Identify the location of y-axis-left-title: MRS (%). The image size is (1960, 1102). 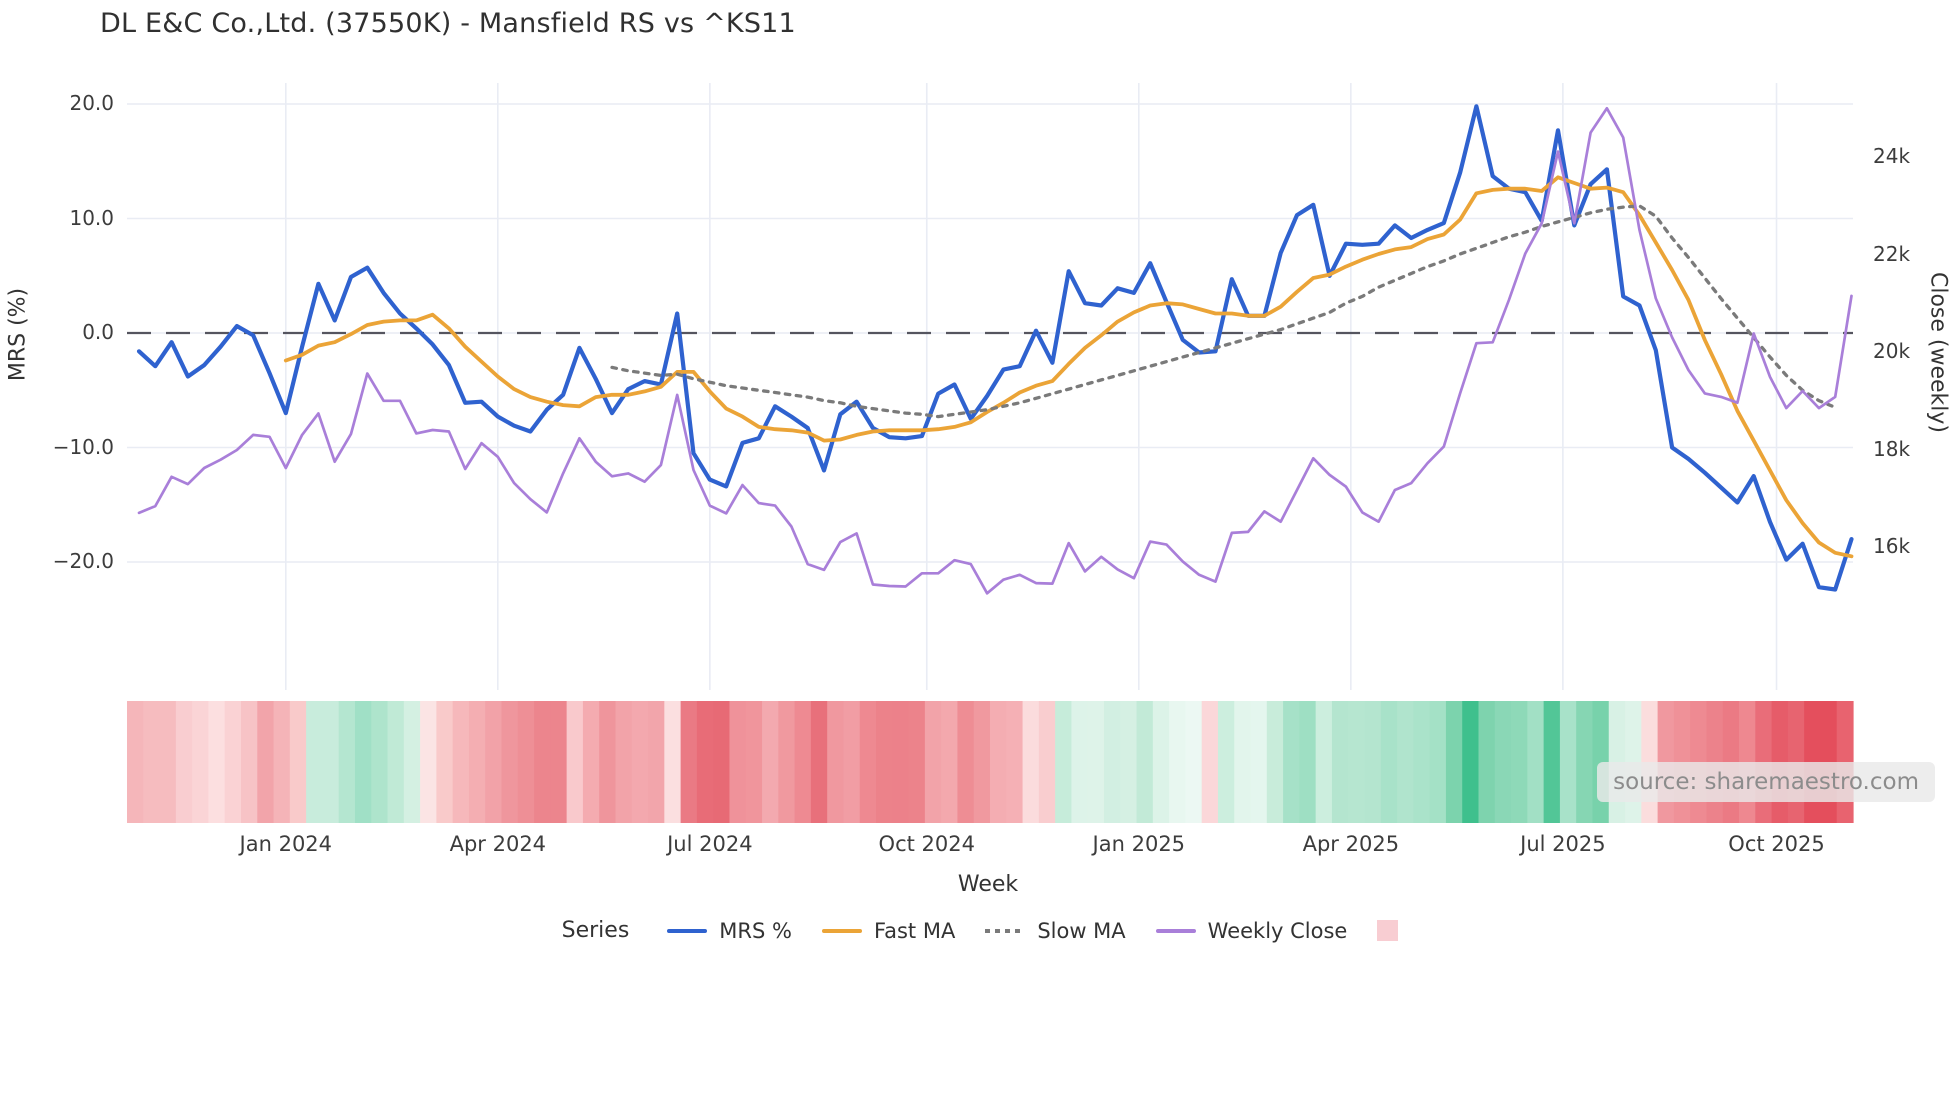
(18, 334).